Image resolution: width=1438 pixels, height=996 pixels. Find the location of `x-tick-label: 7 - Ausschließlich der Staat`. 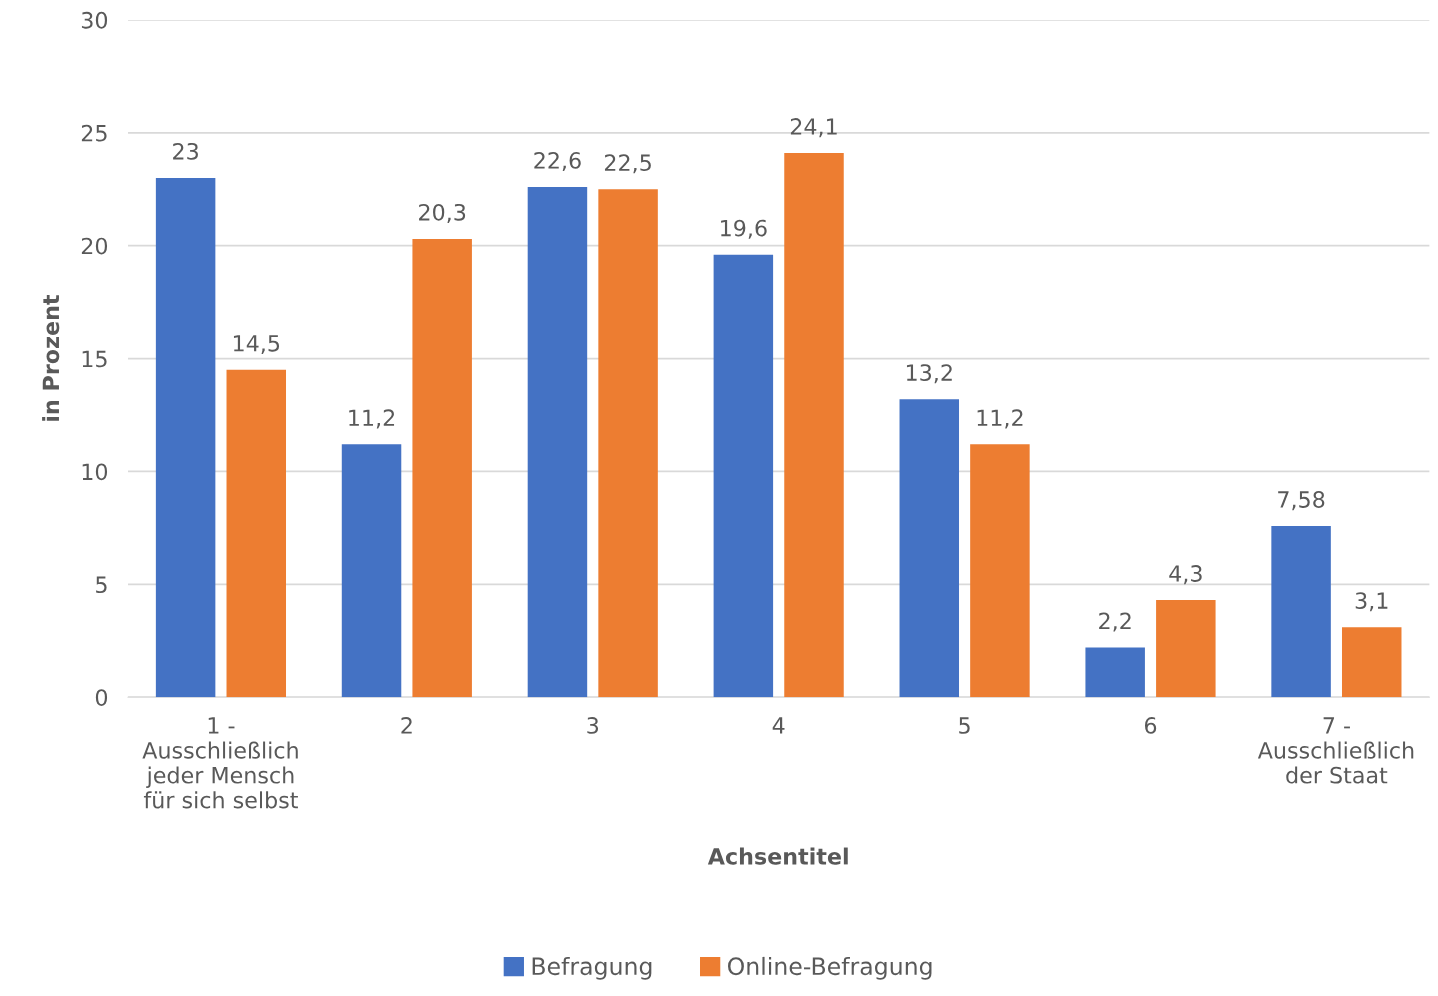

x-tick-label: 7 - Ausschließlich der Staat is located at coordinates (1335, 750).